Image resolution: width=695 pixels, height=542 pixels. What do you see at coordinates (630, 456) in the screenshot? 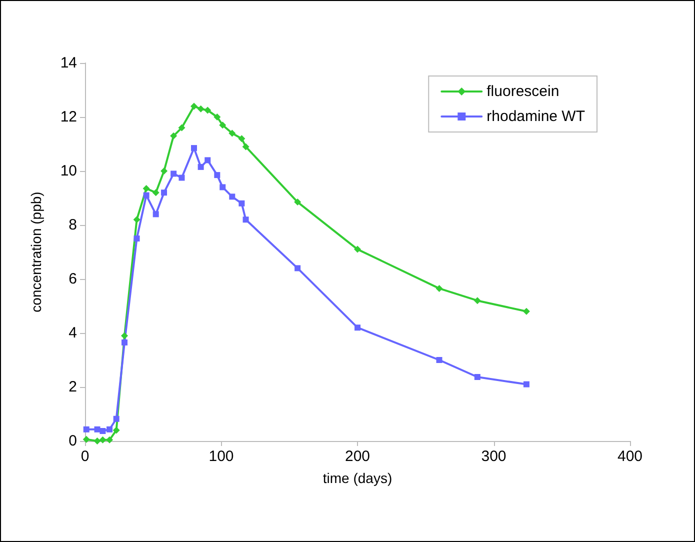
I see `x-tick-label: 400` at bounding box center [630, 456].